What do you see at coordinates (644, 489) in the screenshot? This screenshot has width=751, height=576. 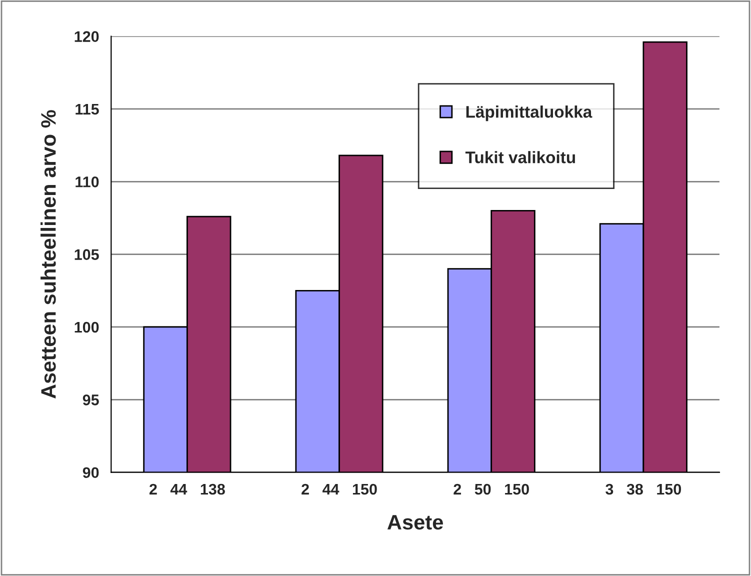 I see `x-tick-label: 3 38 150` at bounding box center [644, 489].